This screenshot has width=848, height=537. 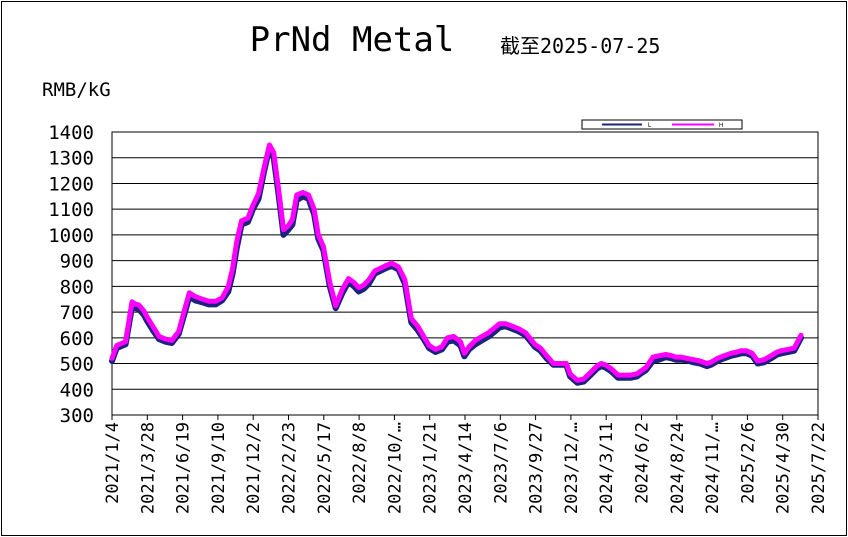 What do you see at coordinates (352, 40) in the screenshot?
I see `chart-title: PrNd Metal` at bounding box center [352, 40].